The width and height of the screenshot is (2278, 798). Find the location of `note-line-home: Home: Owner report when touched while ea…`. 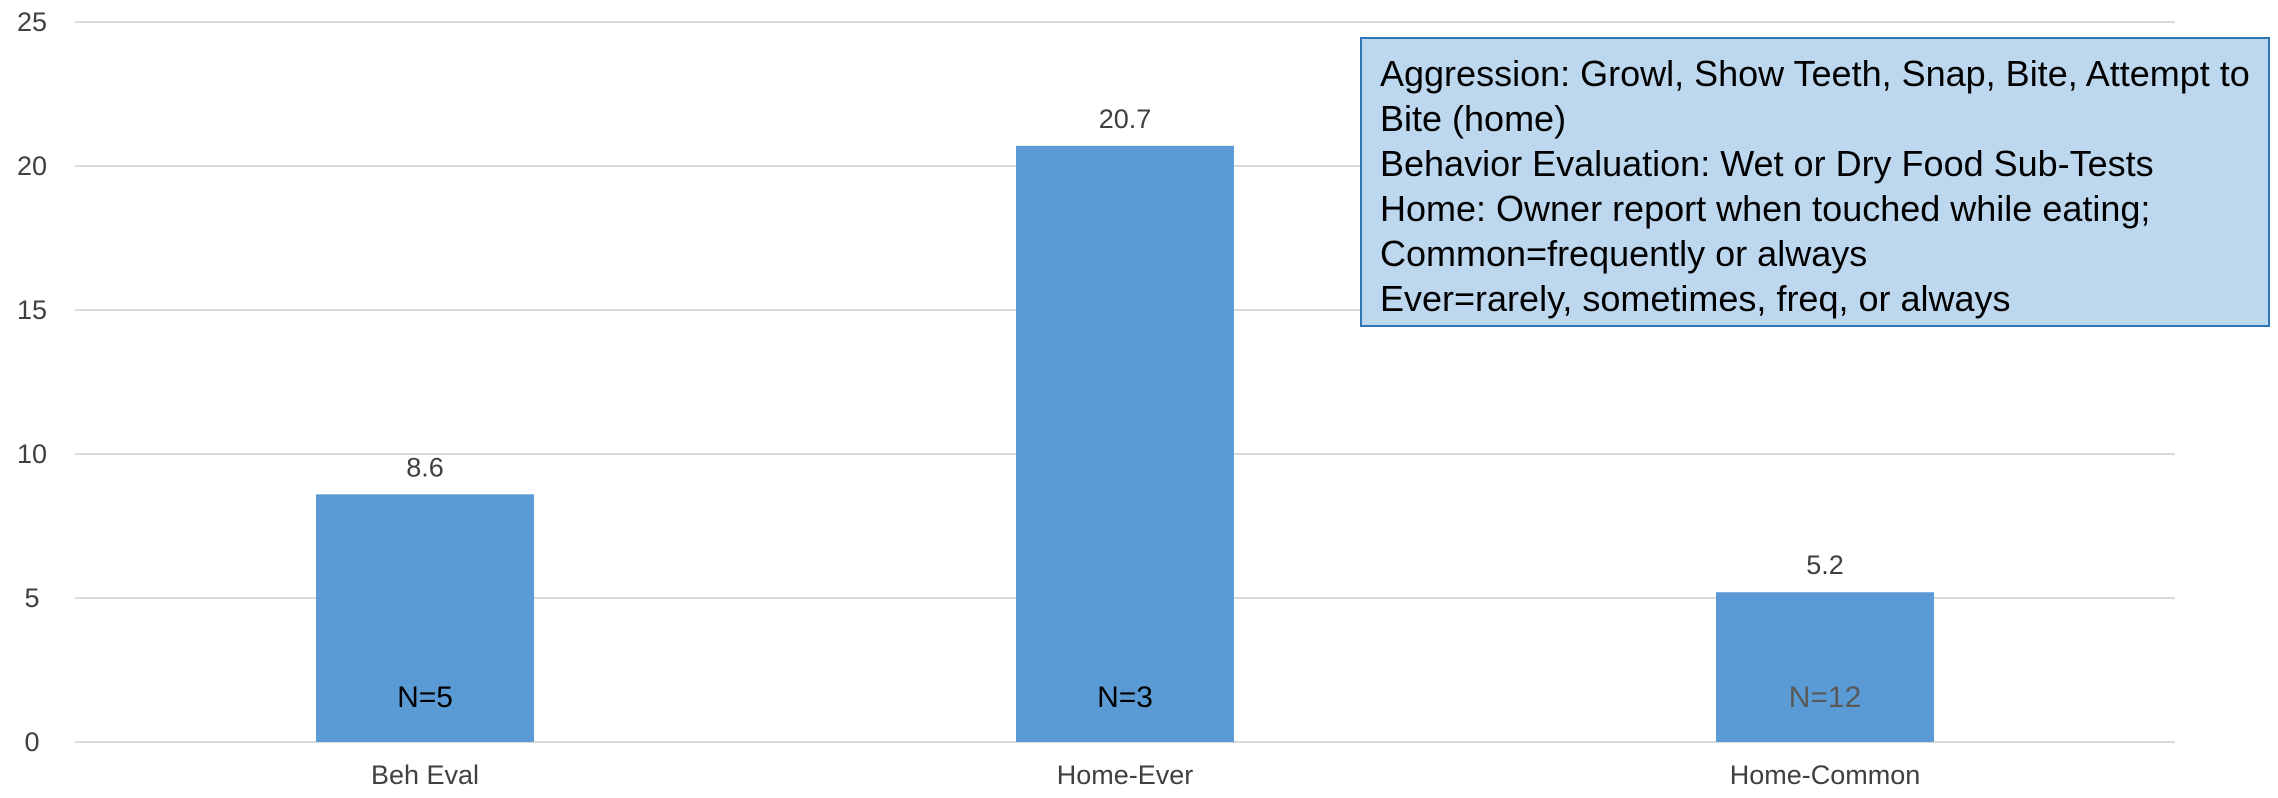

note-line-home: Home: Owner report when touched while ea… is located at coordinates (1765, 231).